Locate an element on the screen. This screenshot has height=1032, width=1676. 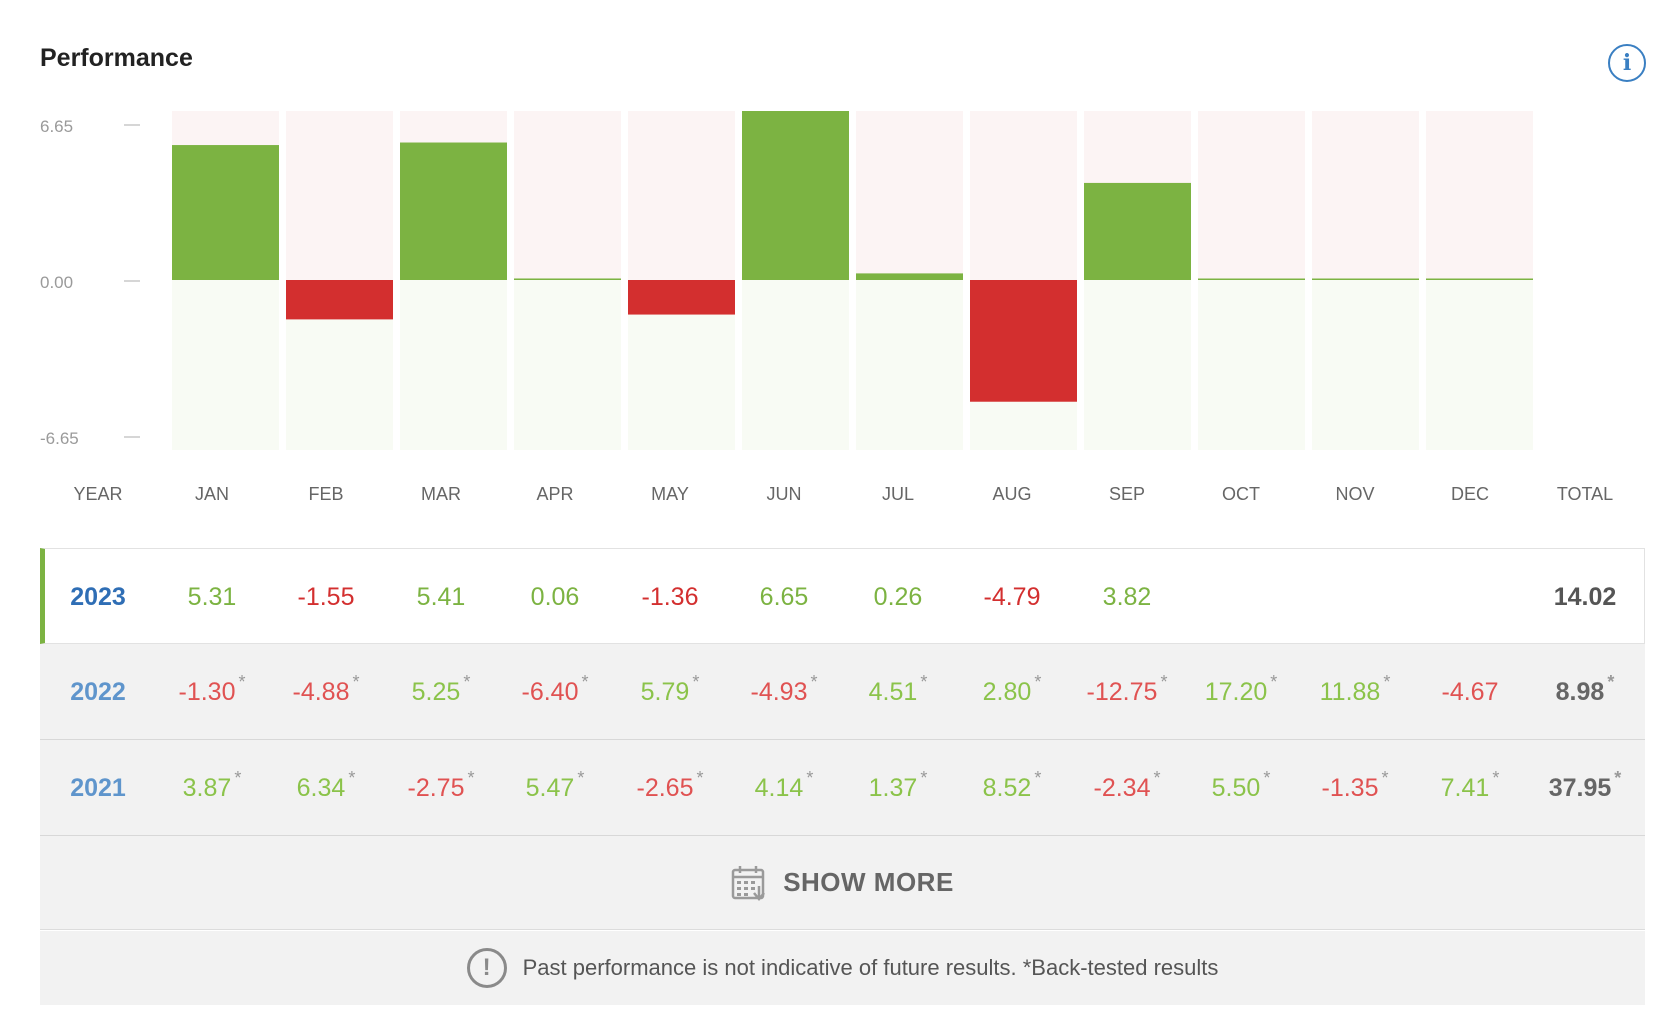
column-header-feb: FEB is located at coordinates (326, 494).